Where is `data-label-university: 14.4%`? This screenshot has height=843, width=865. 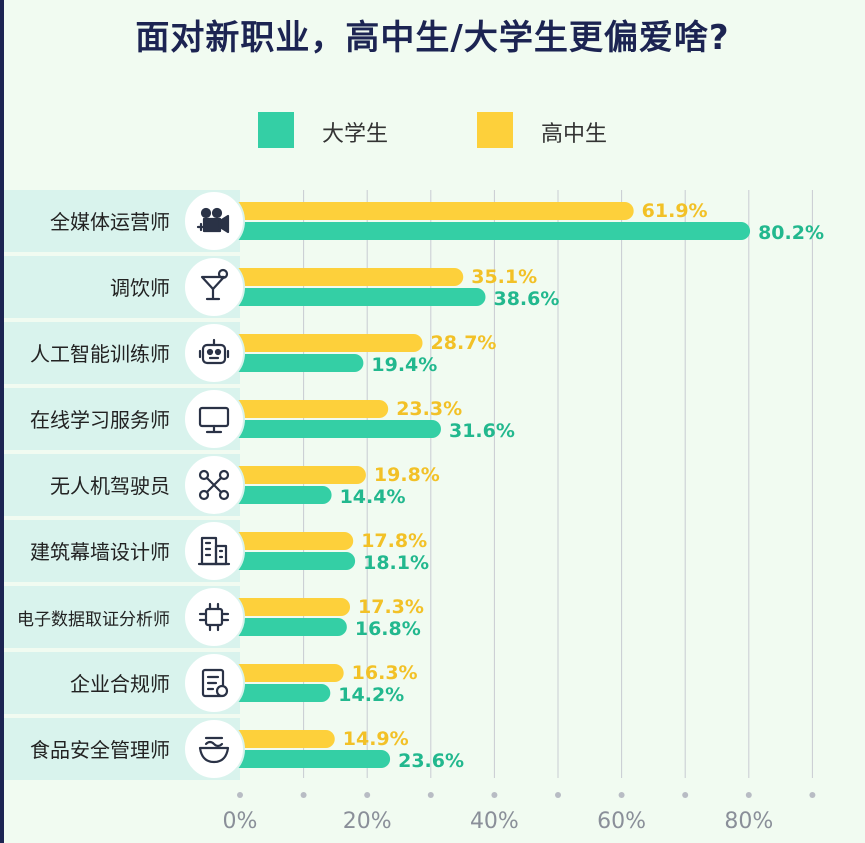 data-label-university: 14.4% is located at coordinates (373, 497).